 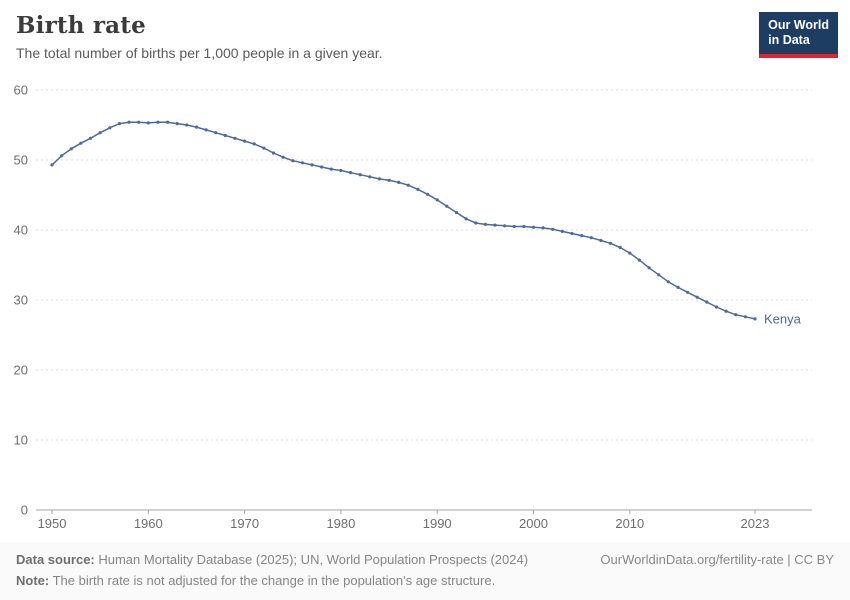 I want to click on series-label-kenya: Kenya, so click(x=783, y=318).